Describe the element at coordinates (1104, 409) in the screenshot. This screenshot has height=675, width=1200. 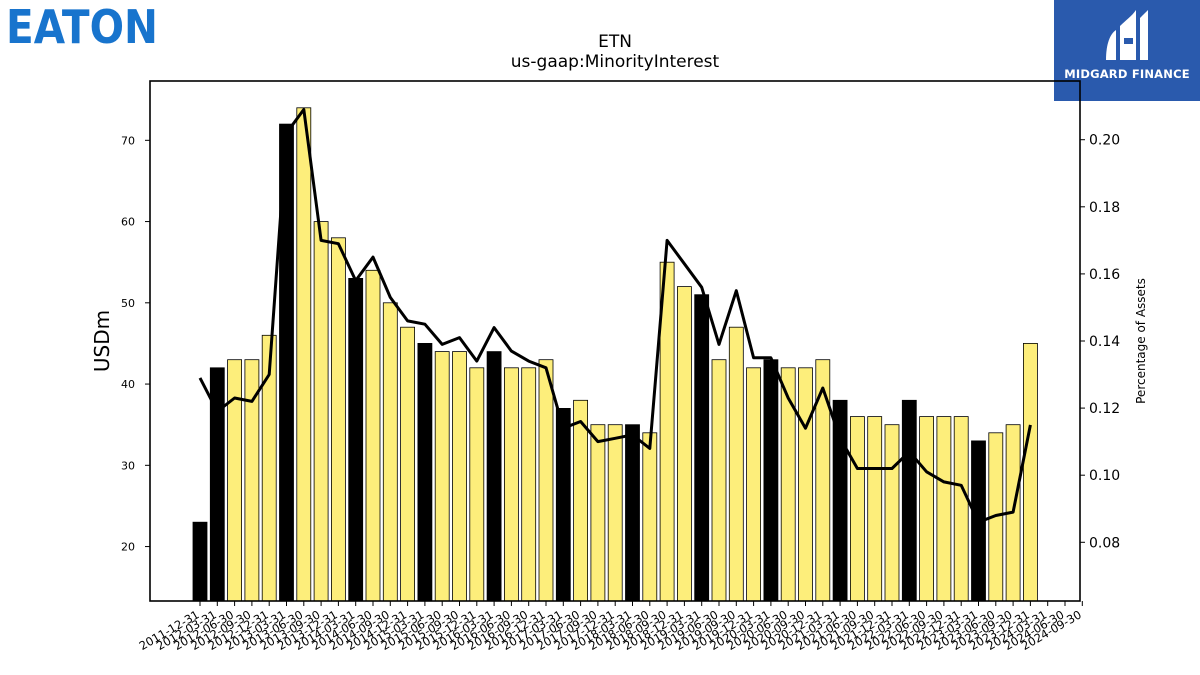
I see `y2-tick-label: 0.12` at that location.